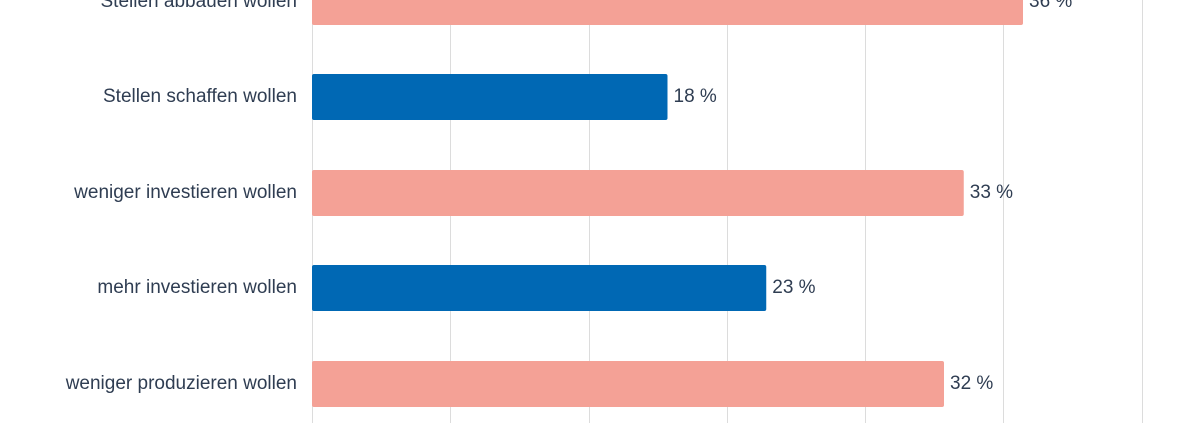  I want to click on value-label-4: 32 %, so click(971, 383).